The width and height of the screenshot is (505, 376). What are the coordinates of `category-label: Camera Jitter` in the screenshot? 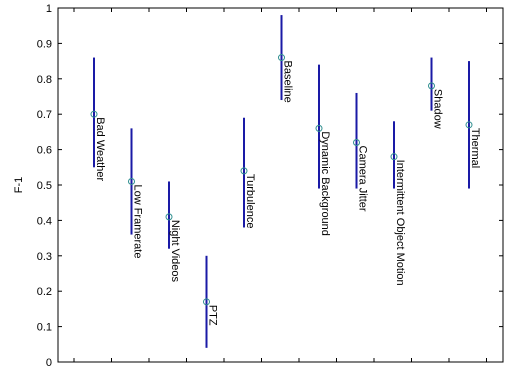 It's located at (363, 179).